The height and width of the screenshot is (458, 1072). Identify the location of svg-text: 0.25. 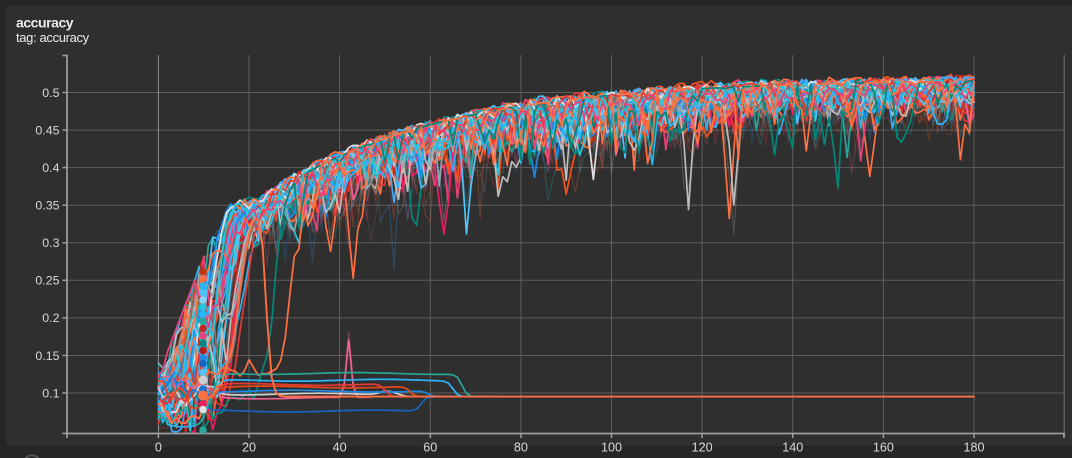
(47, 281).